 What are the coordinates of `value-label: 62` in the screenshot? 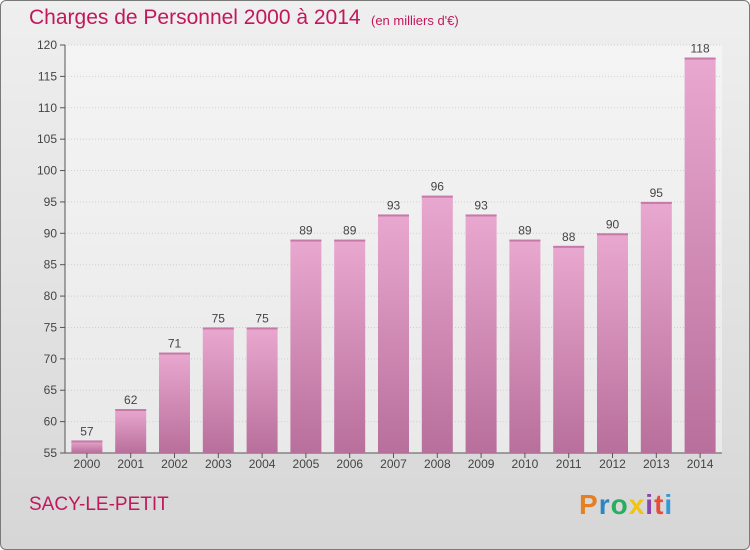 It's located at (131, 400).